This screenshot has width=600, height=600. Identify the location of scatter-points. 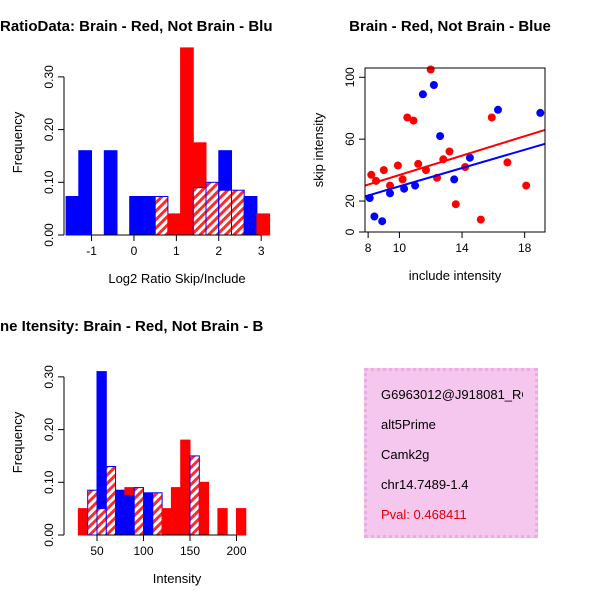
(455, 145).